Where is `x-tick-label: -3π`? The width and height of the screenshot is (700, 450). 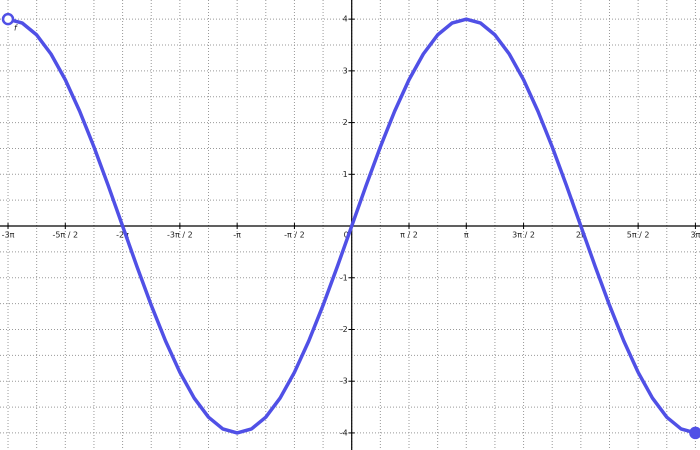
x-tick-label: -3π is located at coordinates (8, 235).